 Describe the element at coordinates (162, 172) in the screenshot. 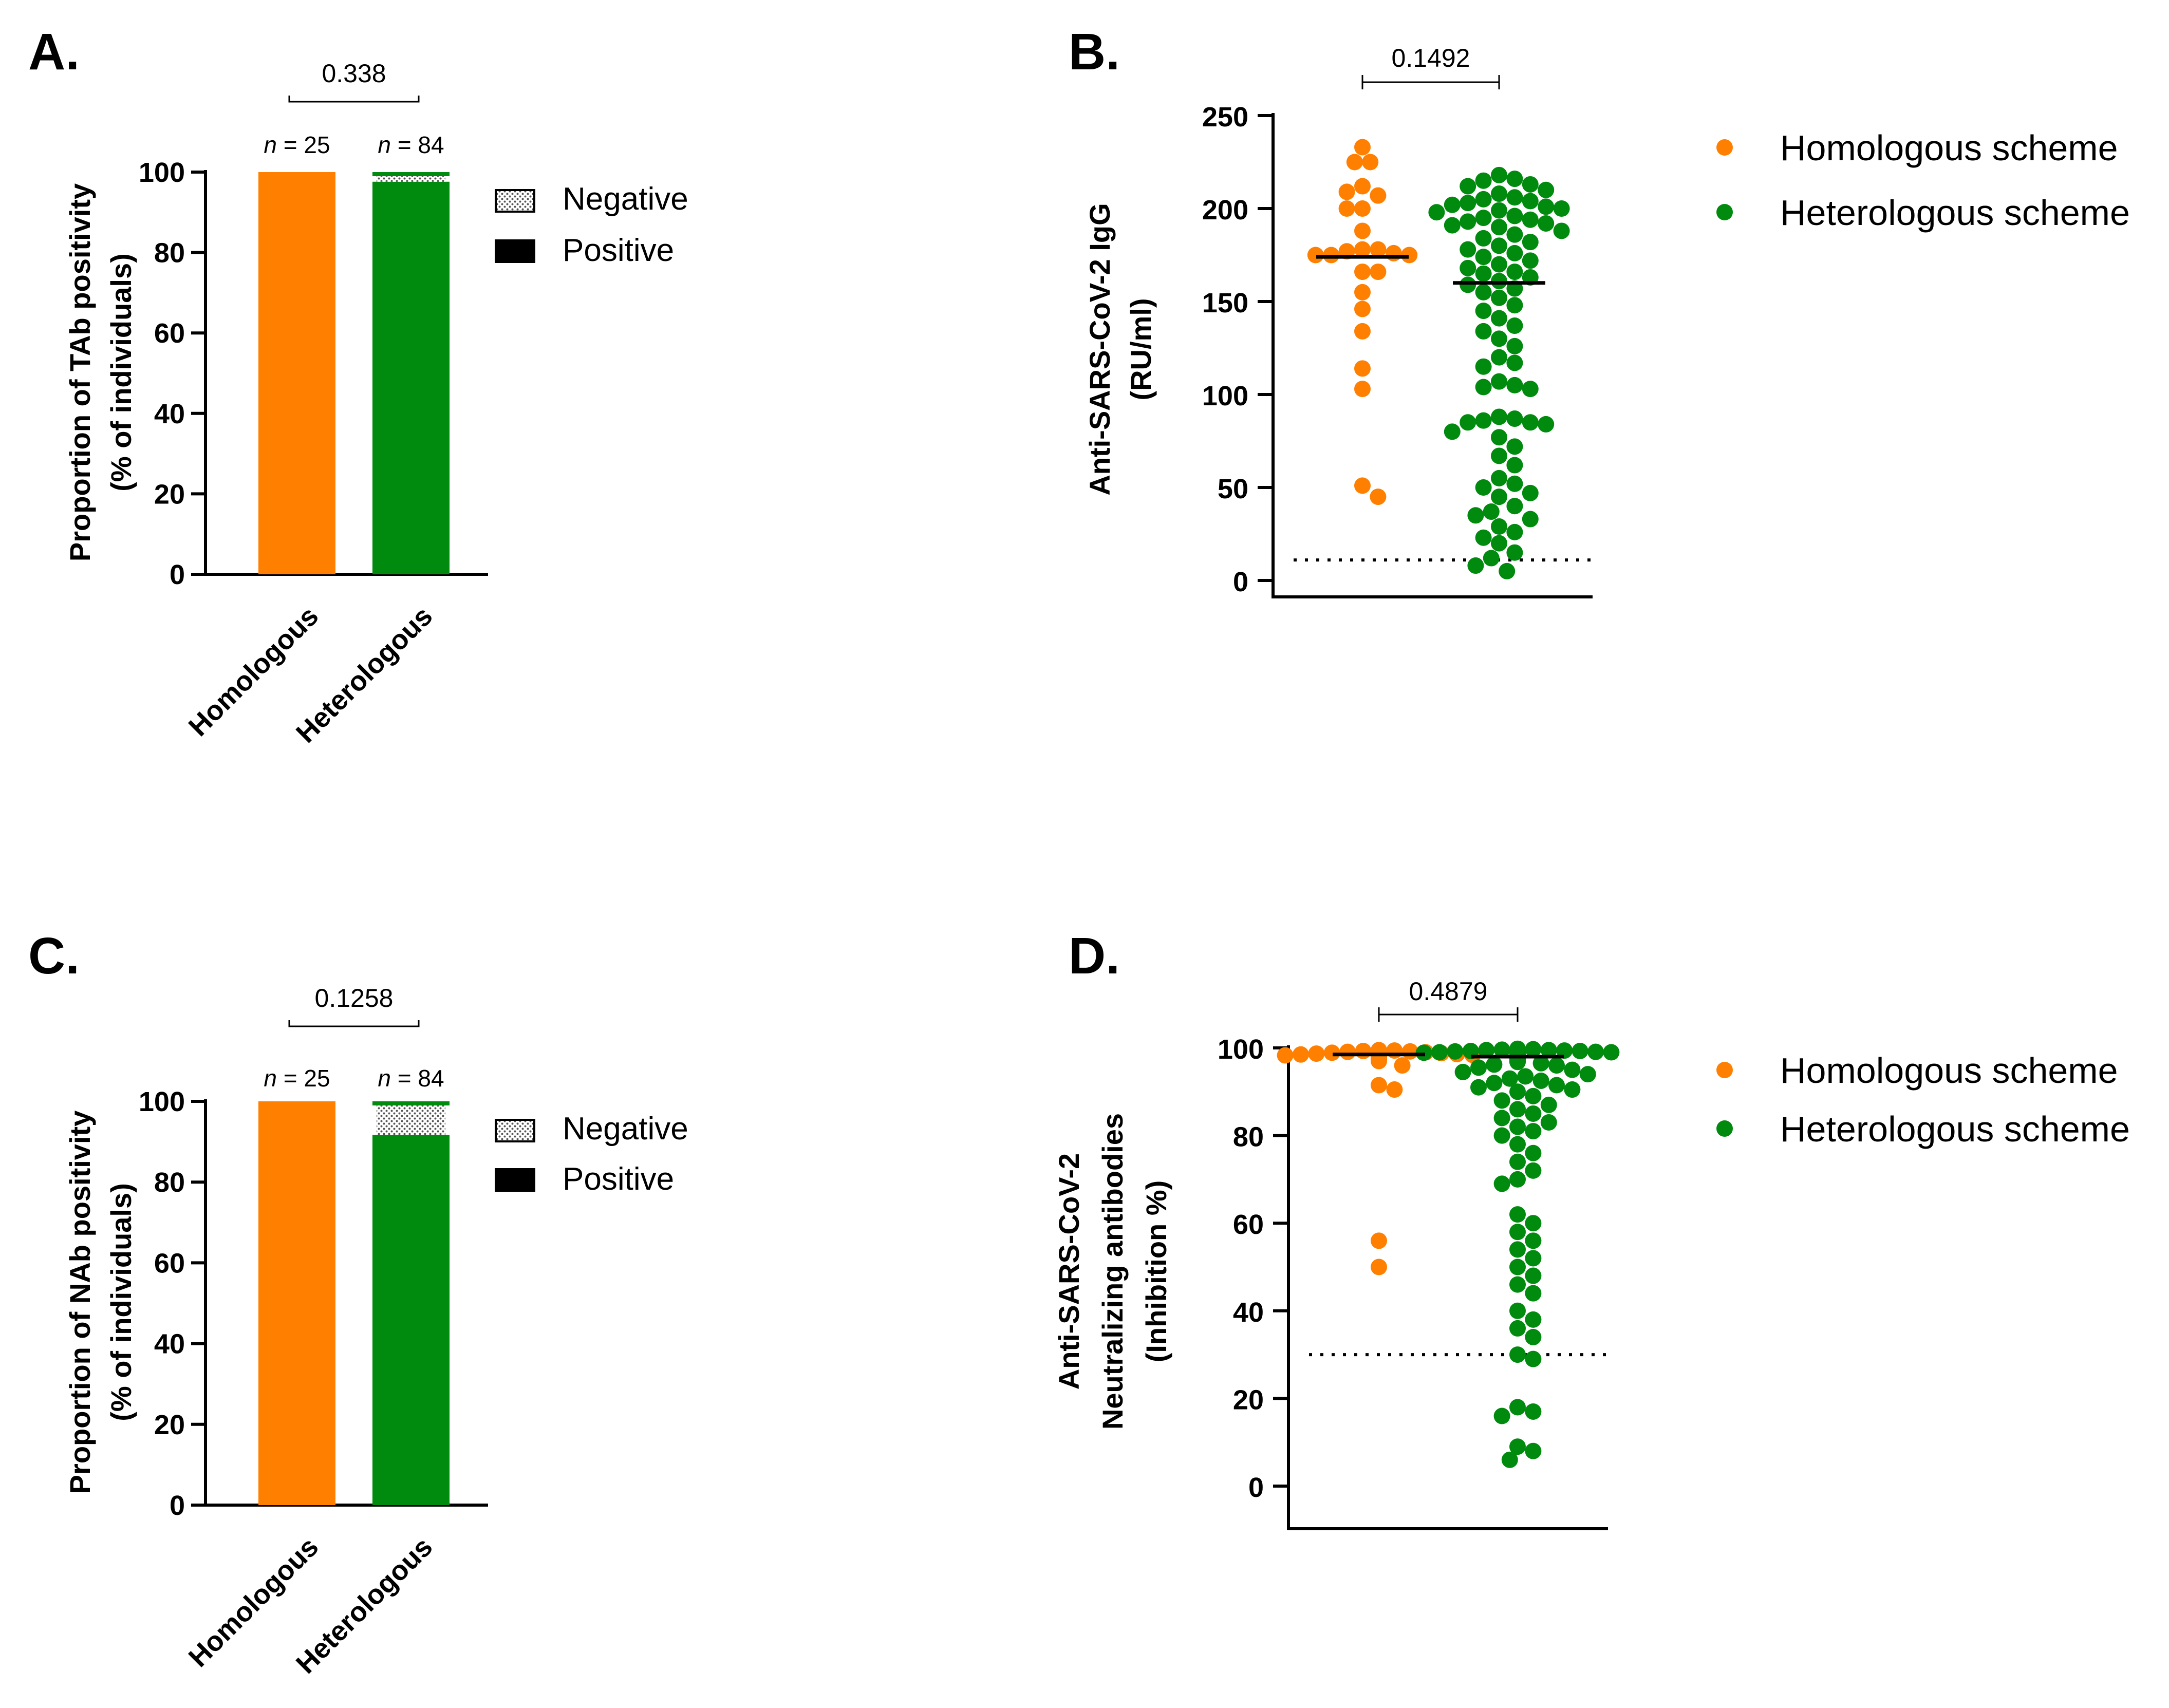

I see `y-tick-label-a-5: 100` at that location.